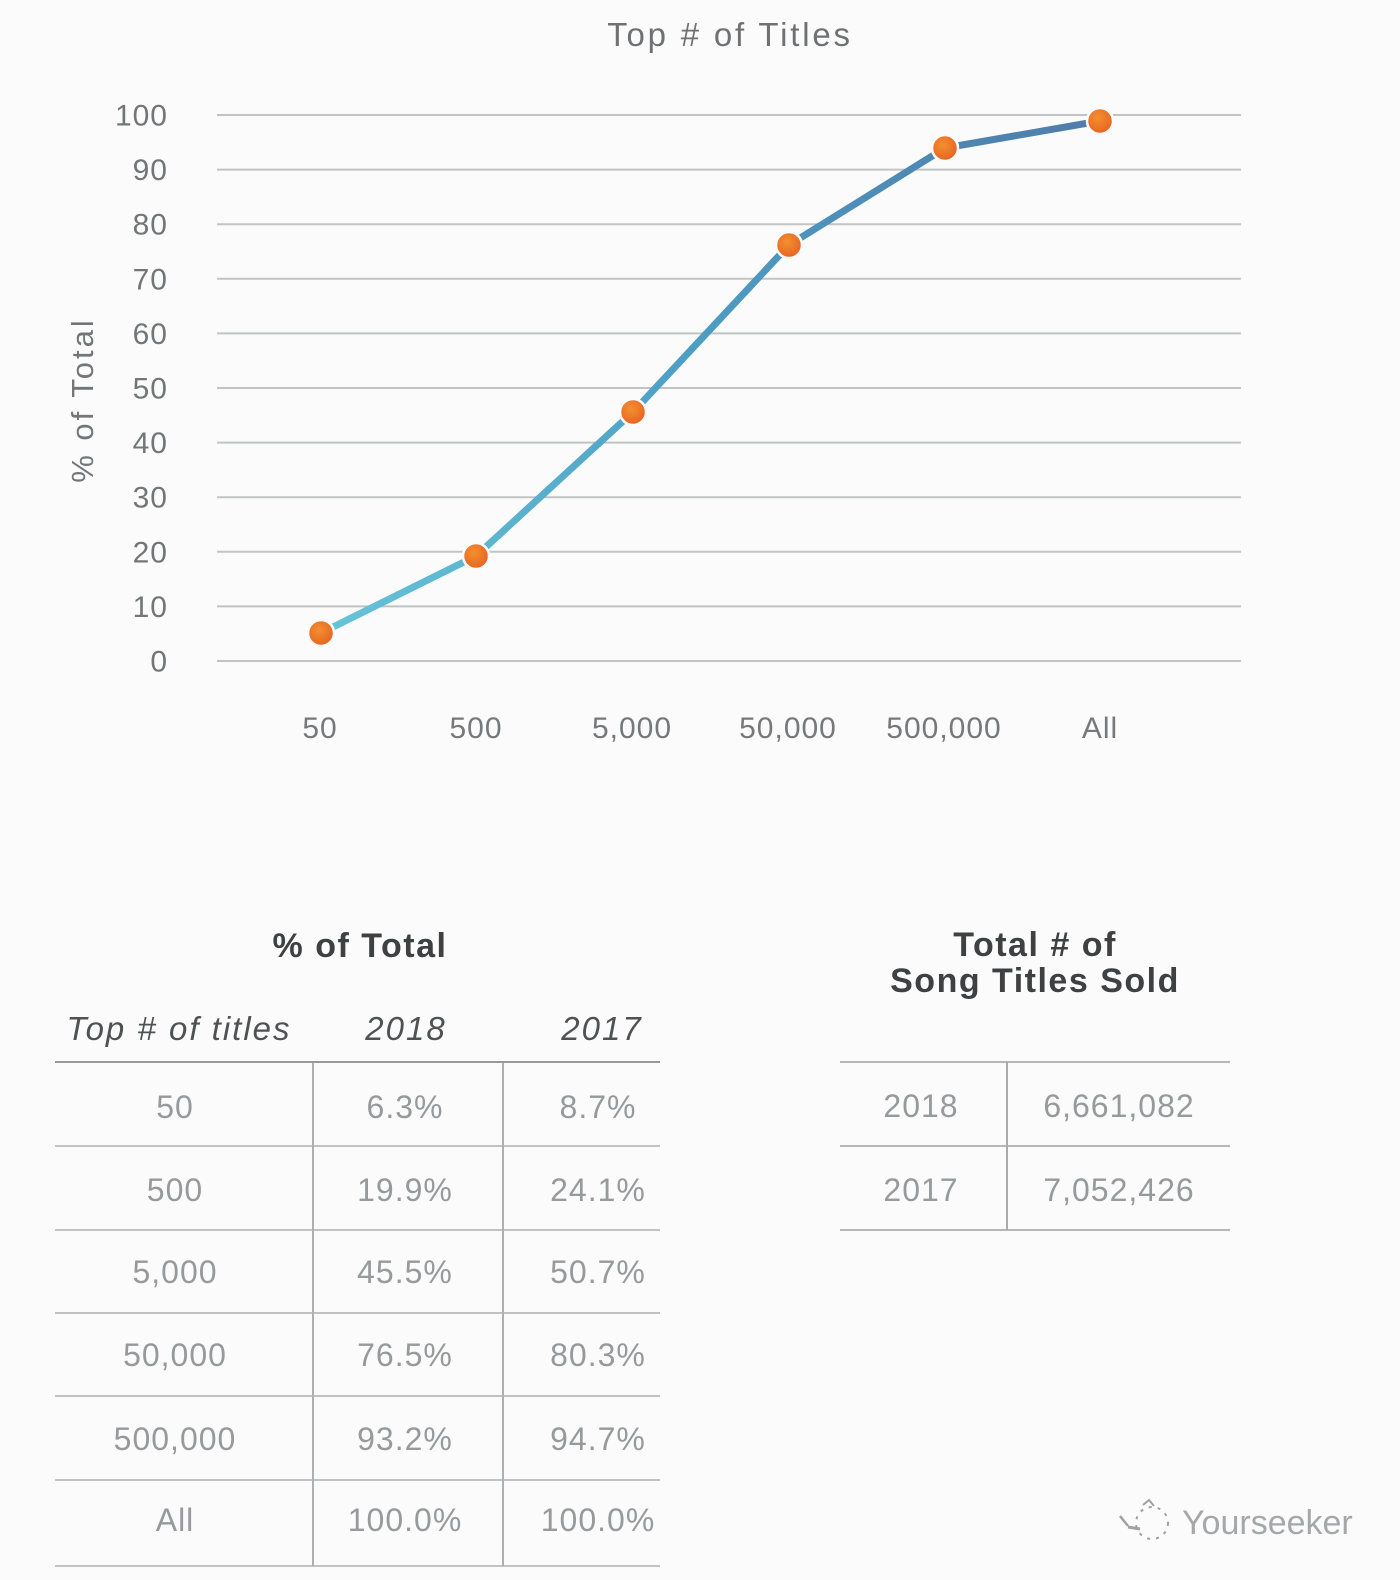 The height and width of the screenshot is (1580, 1400). Describe the element at coordinates (730, 34) in the screenshot. I see `svg-text: Top # of Titles` at that location.